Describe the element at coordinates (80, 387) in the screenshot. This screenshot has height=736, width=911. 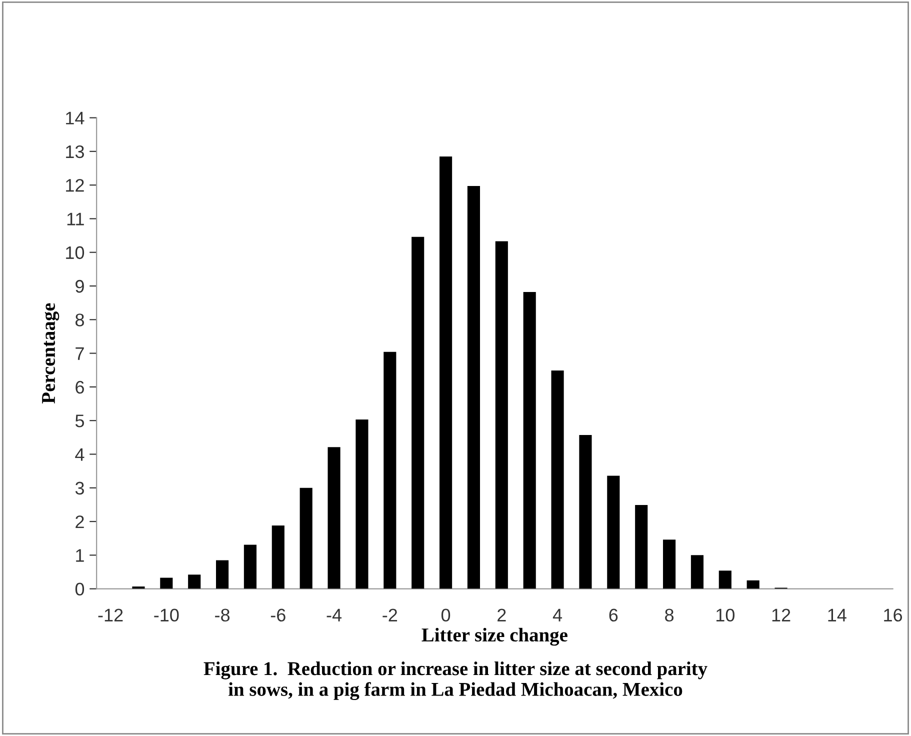
I see `y-tick-label: 6` at that location.